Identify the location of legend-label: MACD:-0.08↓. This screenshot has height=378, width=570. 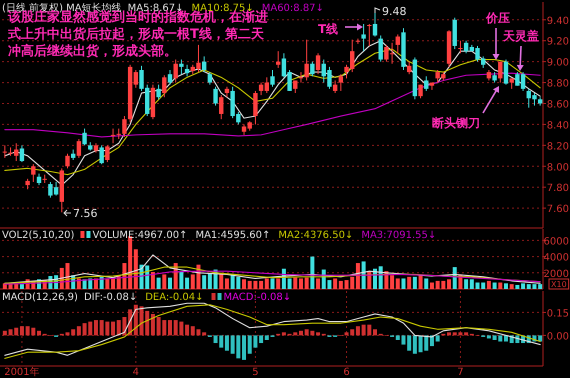
(258, 297).